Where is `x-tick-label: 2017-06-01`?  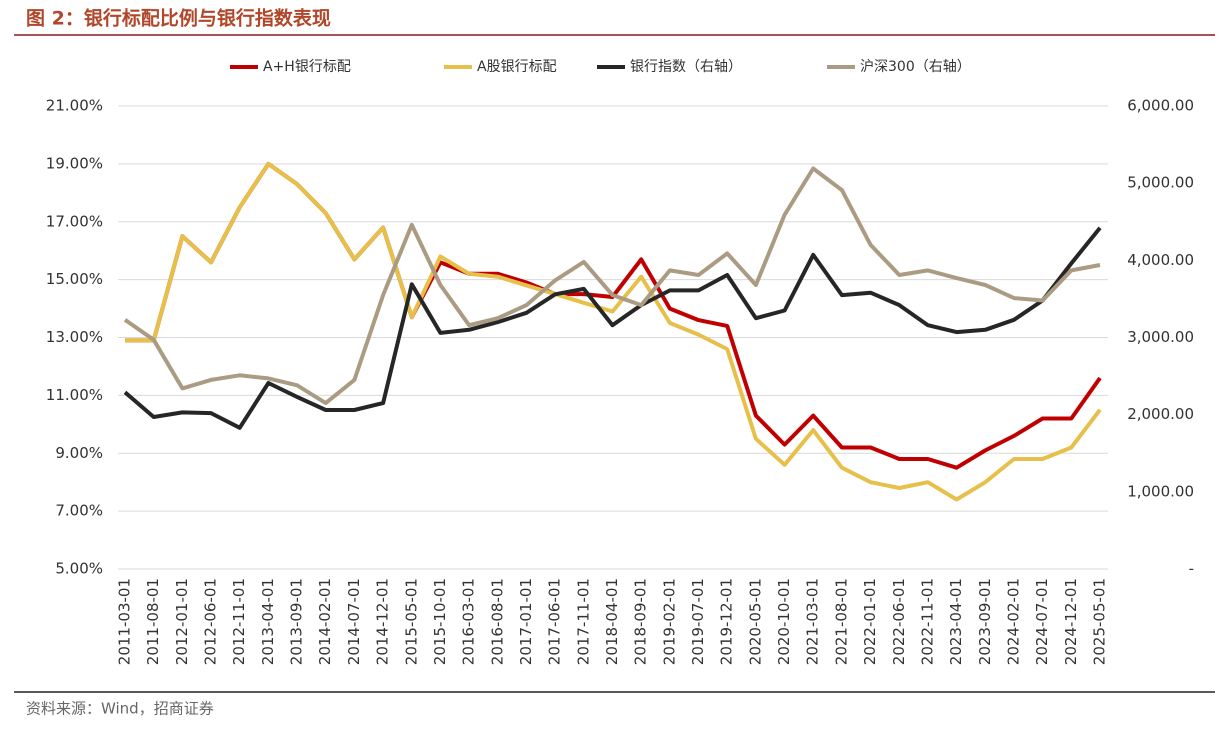
x-tick-label: 2017-06-01 is located at coordinates (555, 621).